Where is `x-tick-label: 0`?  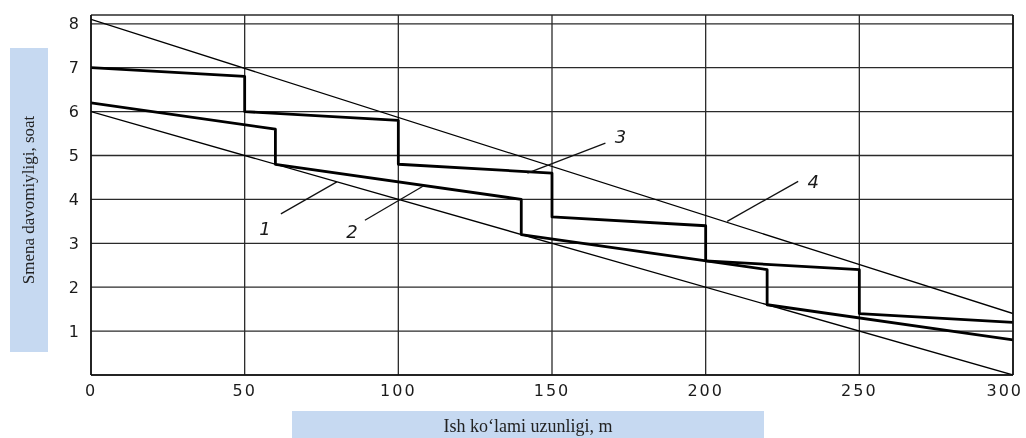 x-tick-label: 0 is located at coordinates (91, 391).